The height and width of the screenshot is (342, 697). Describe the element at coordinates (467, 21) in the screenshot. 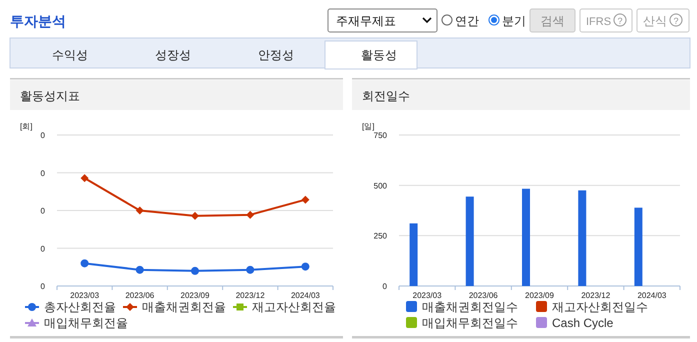

I see `text: 연간` at that location.